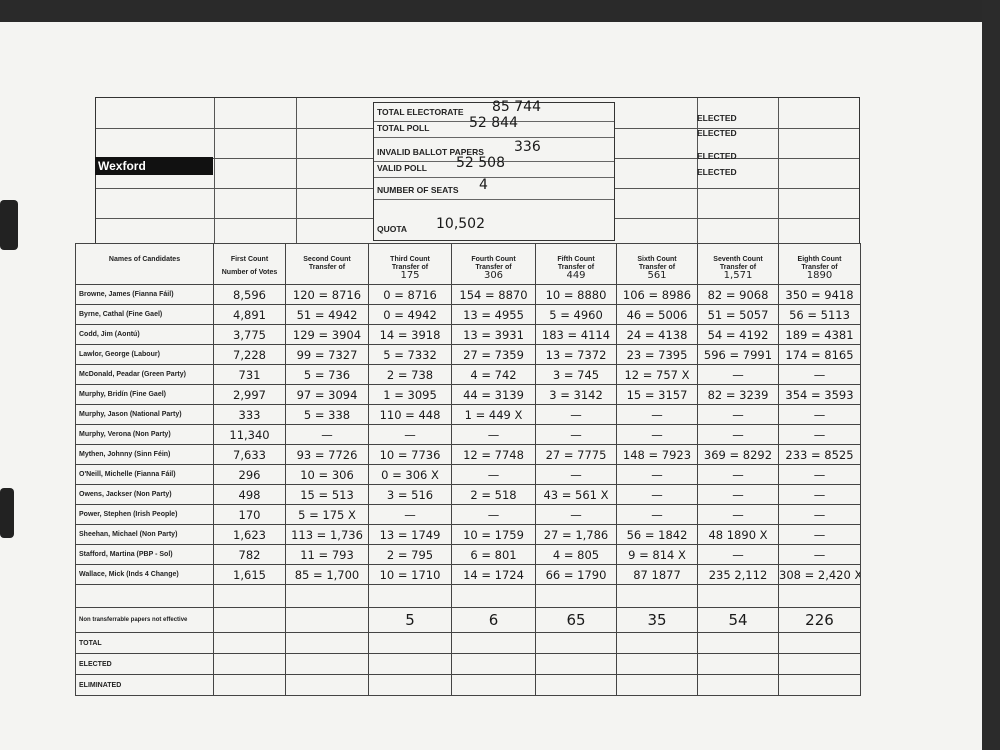  I want to click on column-header: Seventh Count Transfer of 1,571, so click(738, 264).